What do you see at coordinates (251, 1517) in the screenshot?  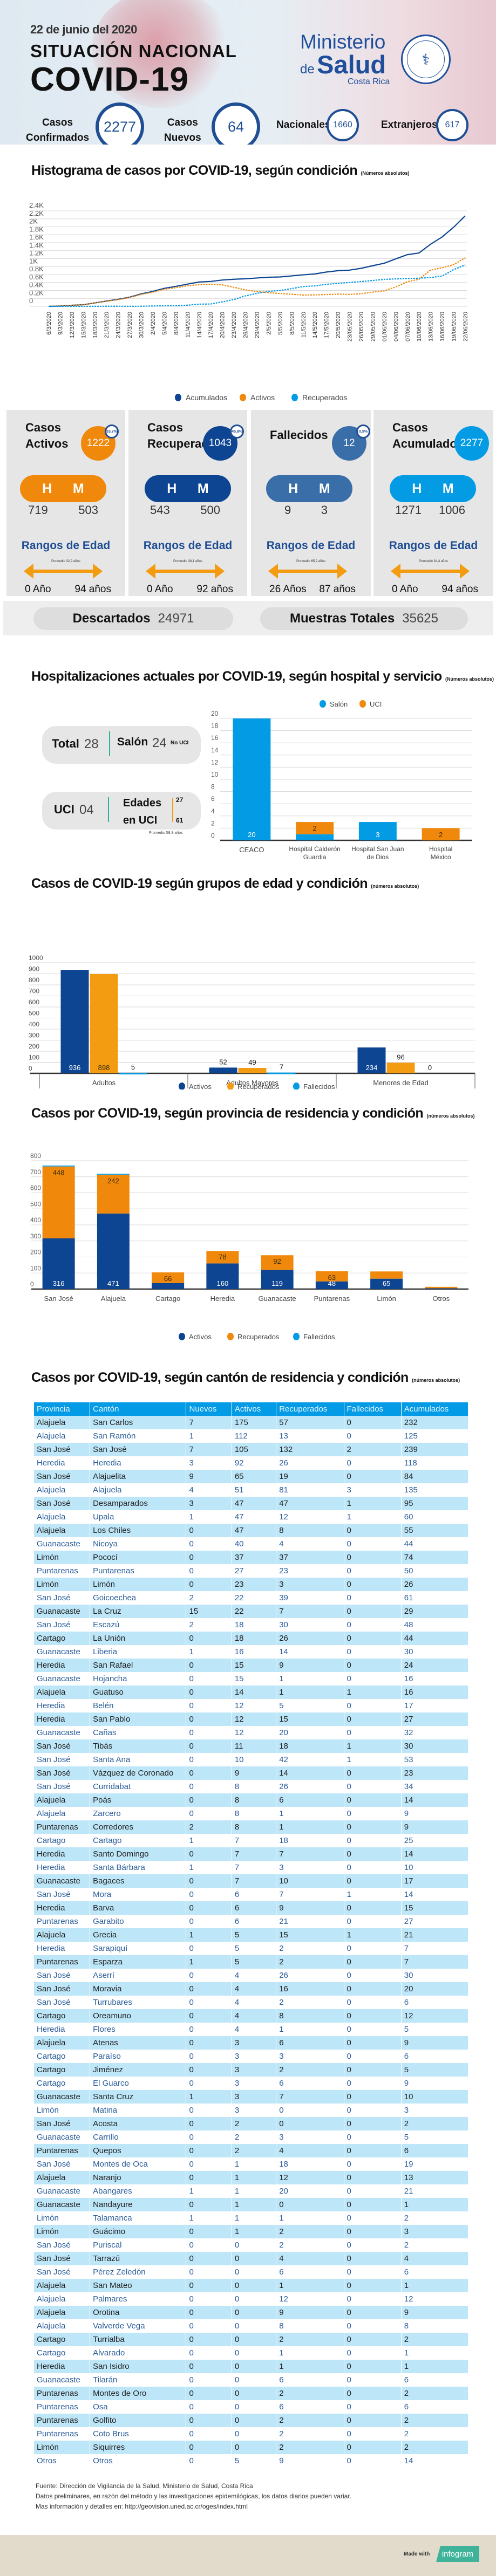 I see `table-row: Alajuela Upala 1 47 12 1 60` at bounding box center [251, 1517].